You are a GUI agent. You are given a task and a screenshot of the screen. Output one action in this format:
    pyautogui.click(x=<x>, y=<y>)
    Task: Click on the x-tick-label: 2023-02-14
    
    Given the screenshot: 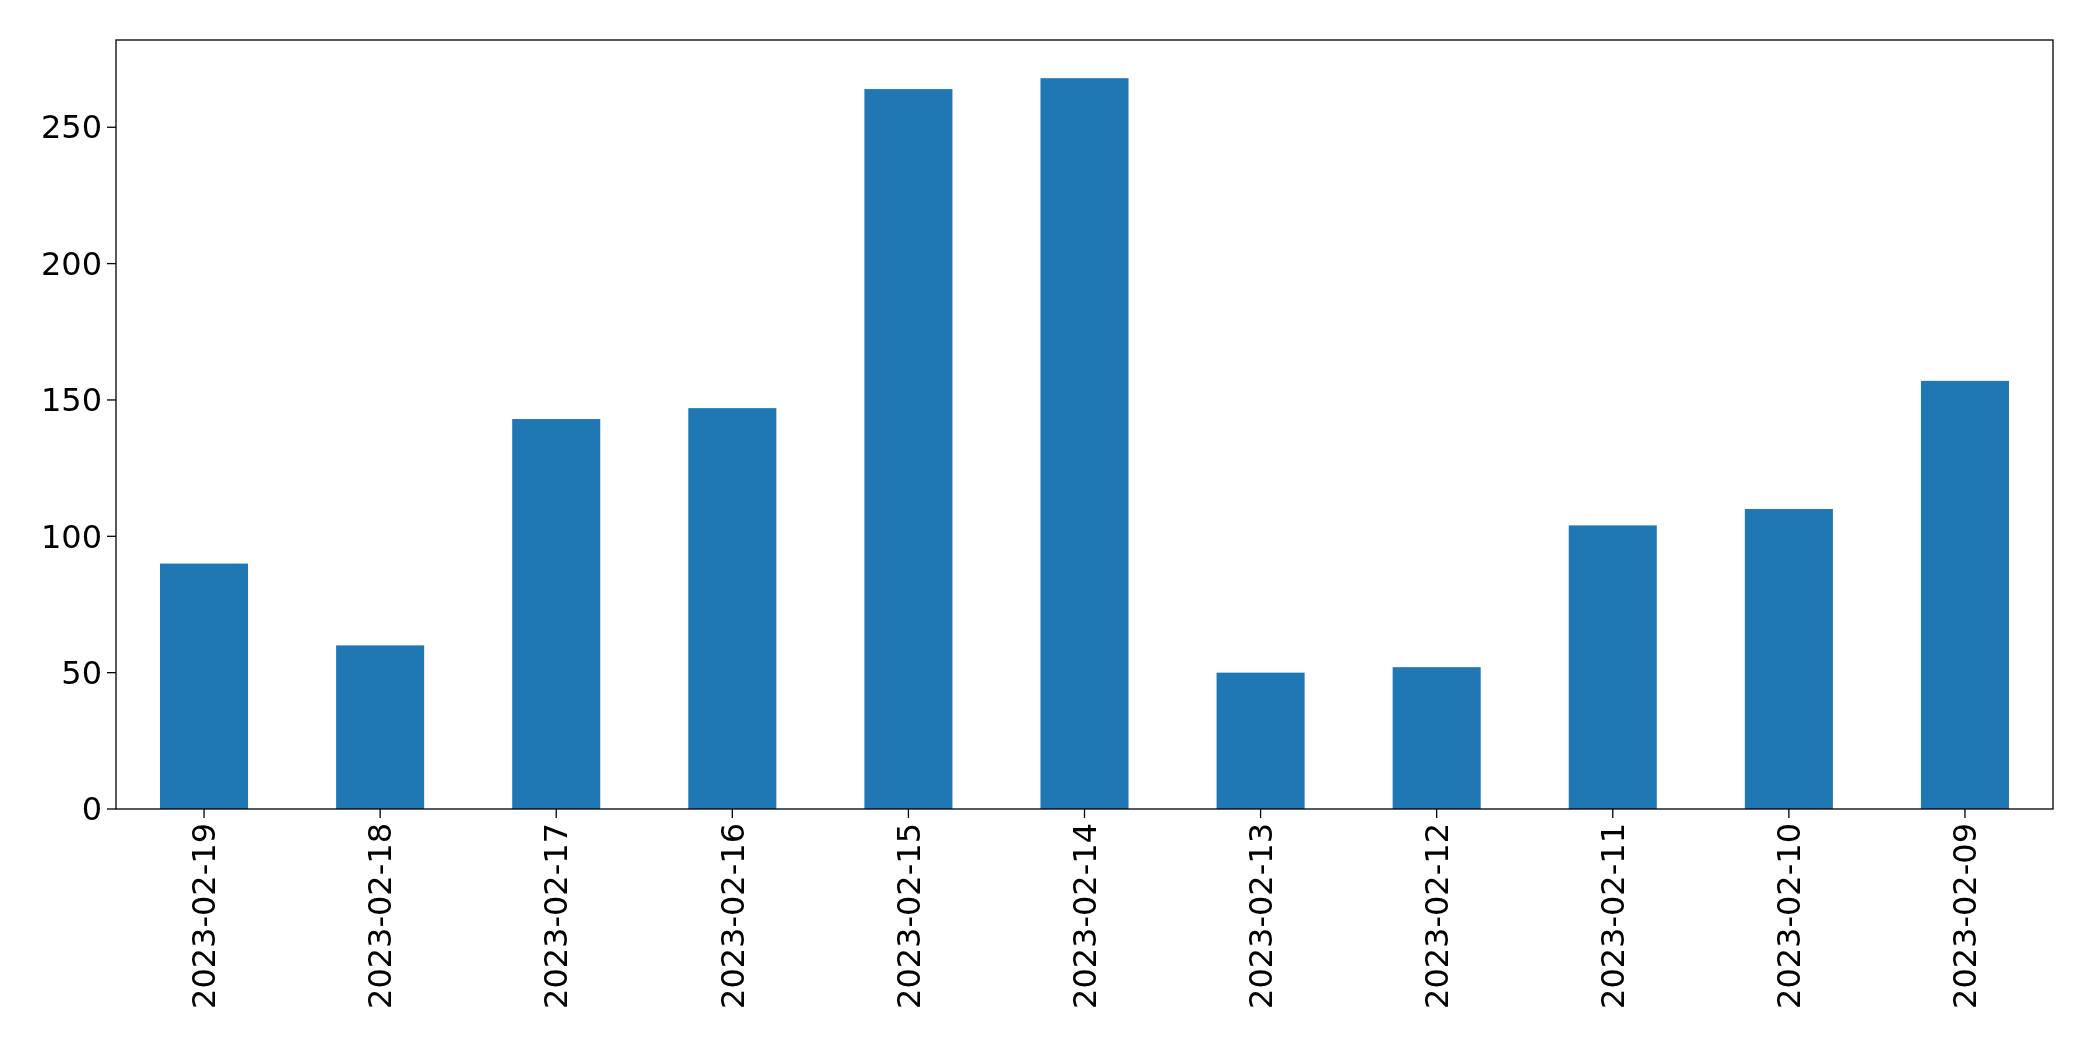 What is the action you would take?
    pyautogui.click(x=1084, y=916)
    